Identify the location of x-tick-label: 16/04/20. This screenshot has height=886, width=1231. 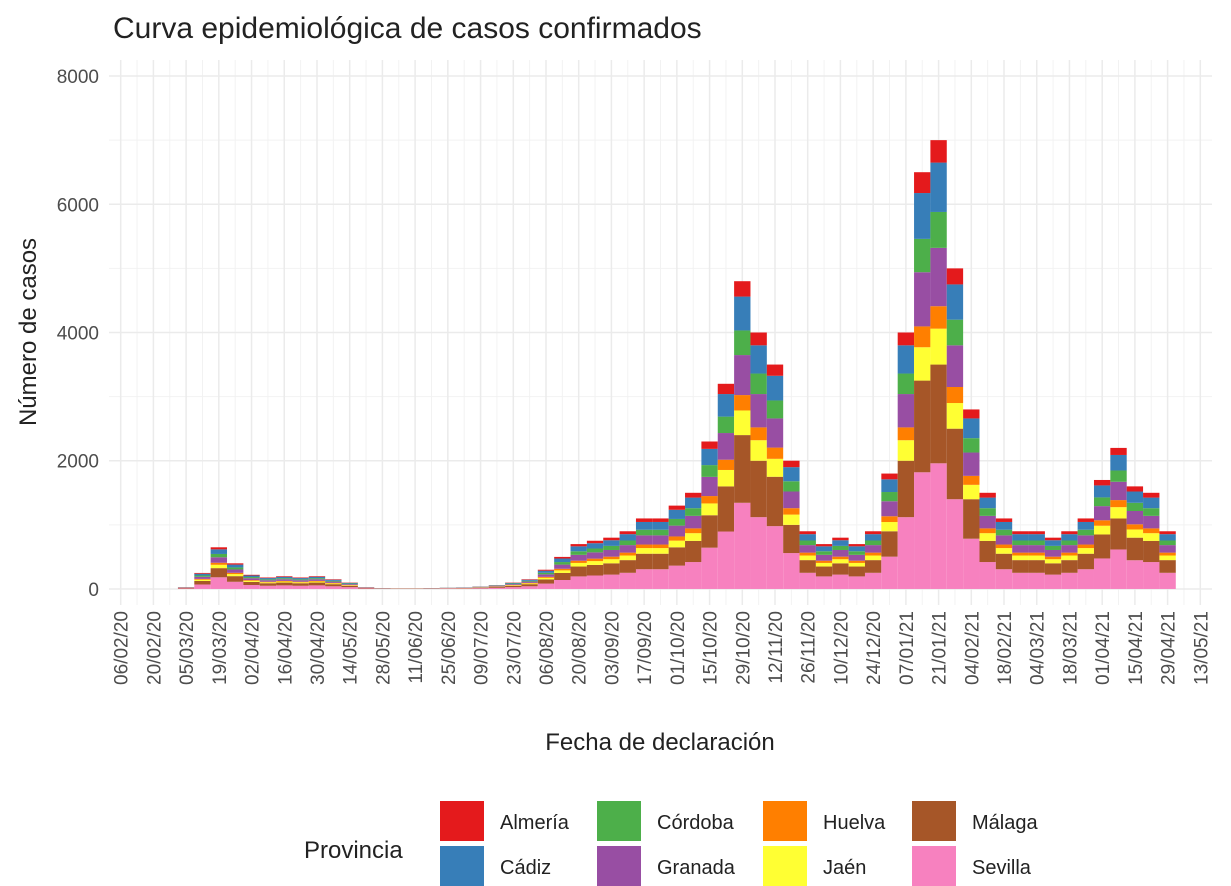
(285, 648).